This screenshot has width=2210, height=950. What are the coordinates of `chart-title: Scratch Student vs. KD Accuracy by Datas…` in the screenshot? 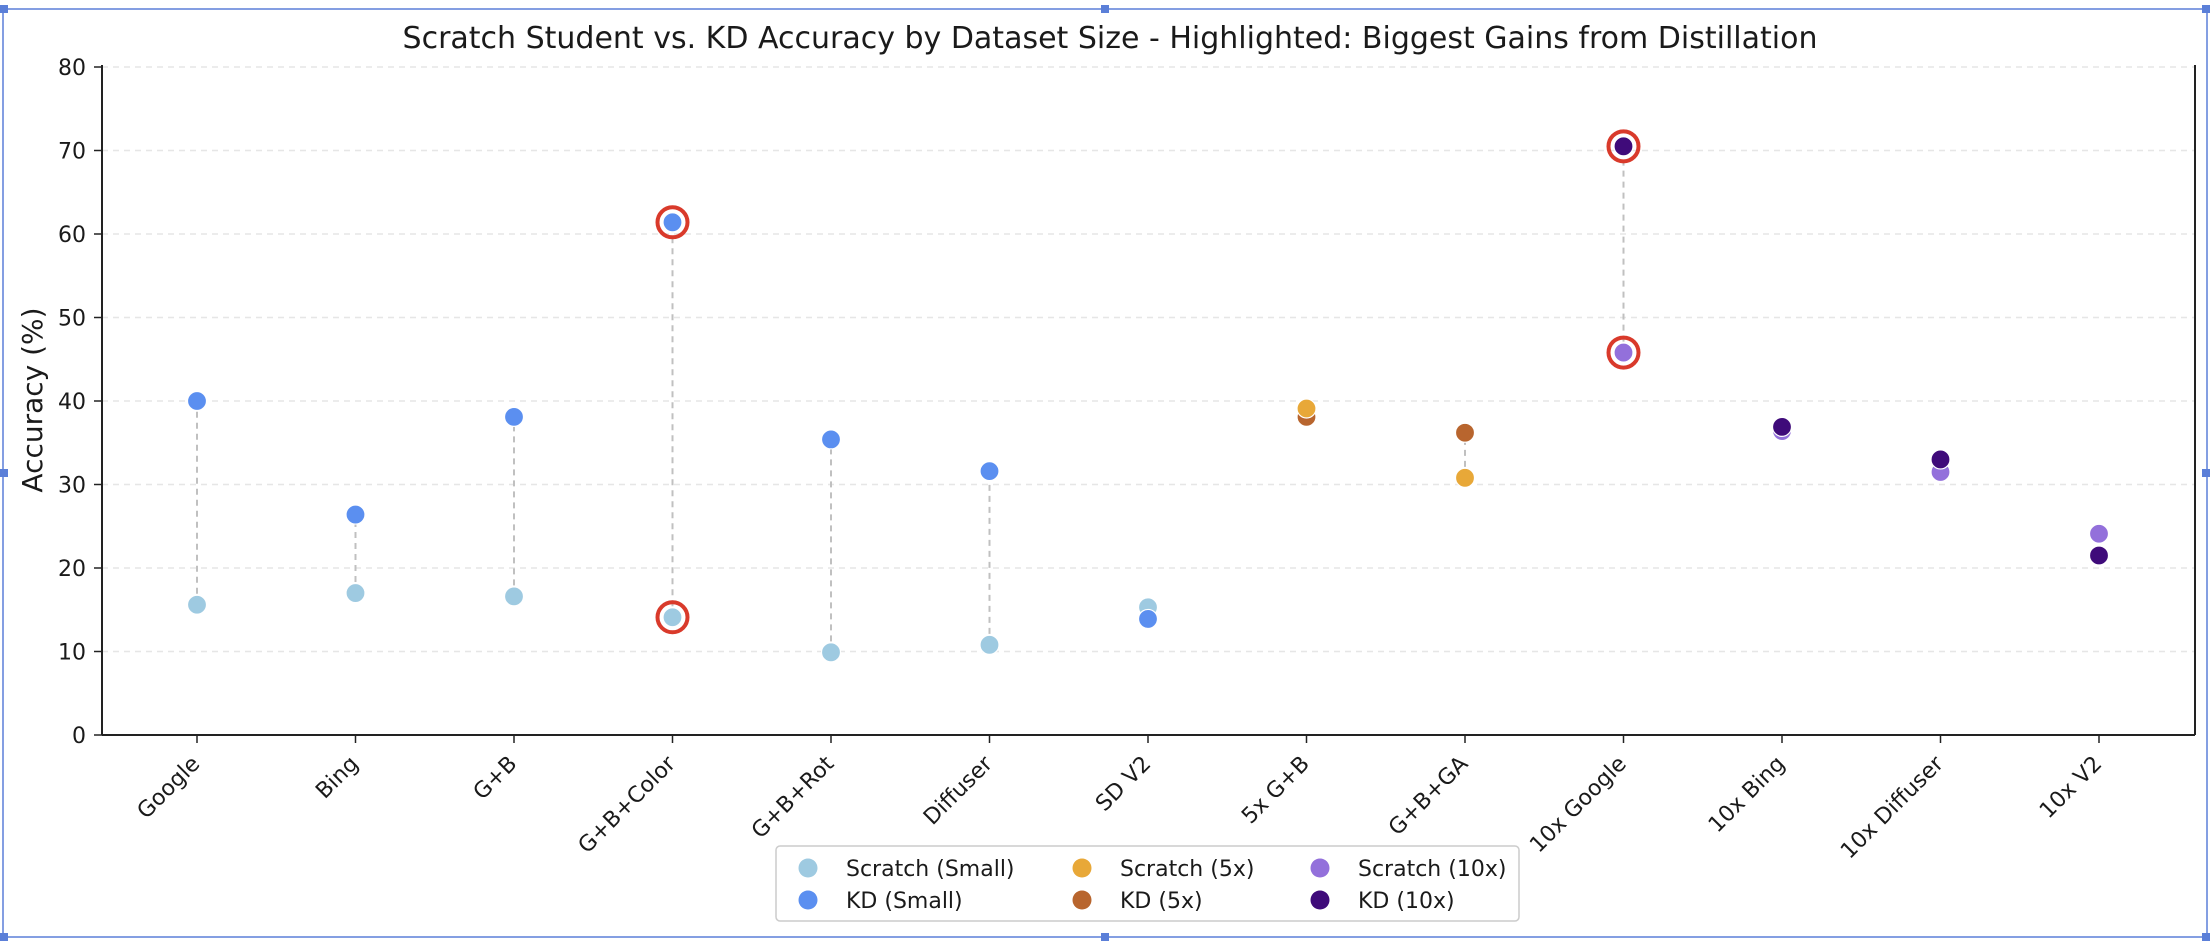 It's located at (1110, 38).